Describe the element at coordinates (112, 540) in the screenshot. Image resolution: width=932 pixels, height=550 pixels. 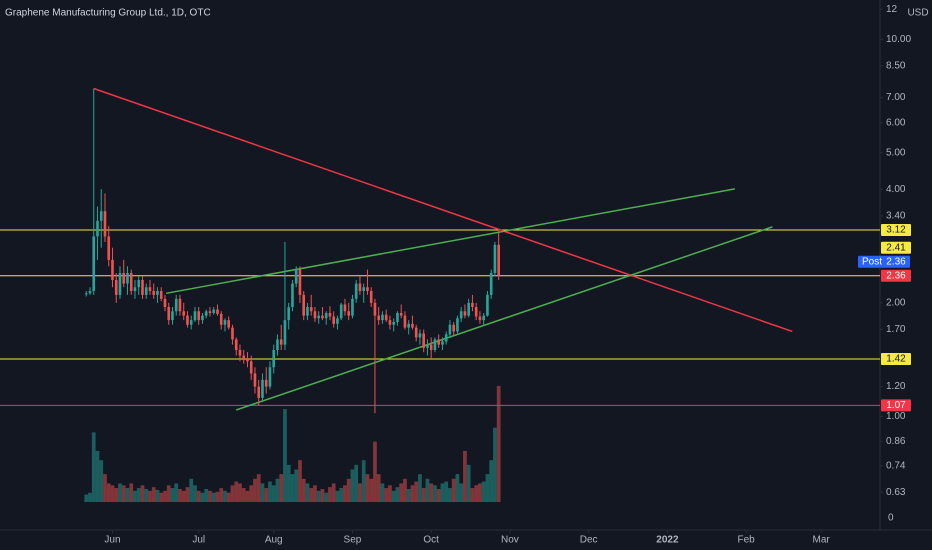
I see `x-tick-label: Jun` at that location.